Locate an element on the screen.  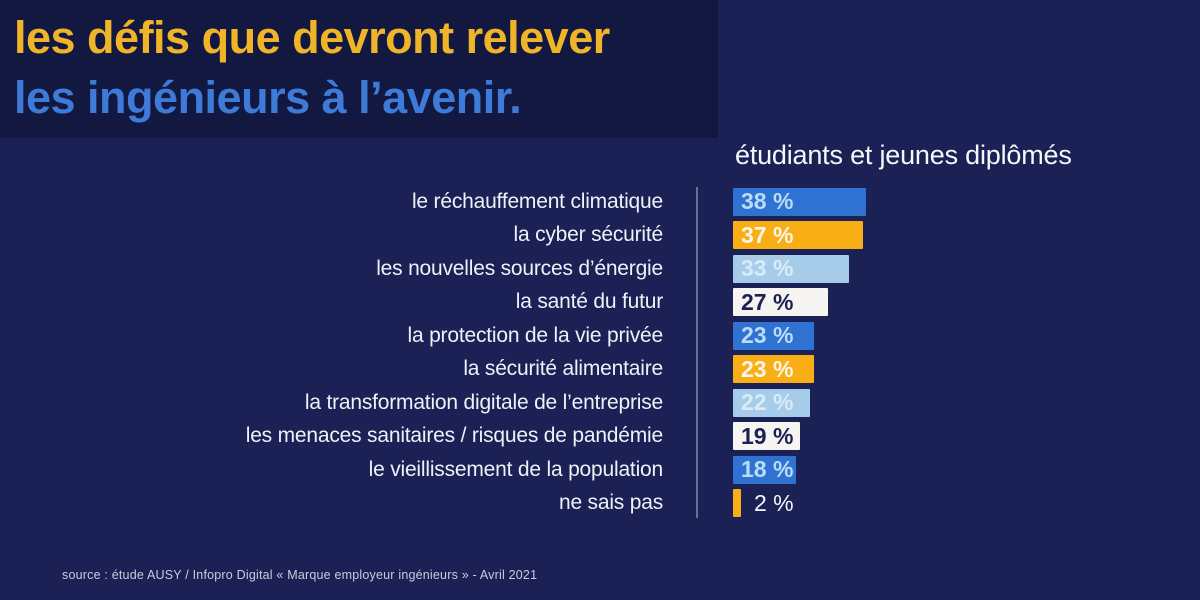
bar: 18 % is located at coordinates (764, 469).